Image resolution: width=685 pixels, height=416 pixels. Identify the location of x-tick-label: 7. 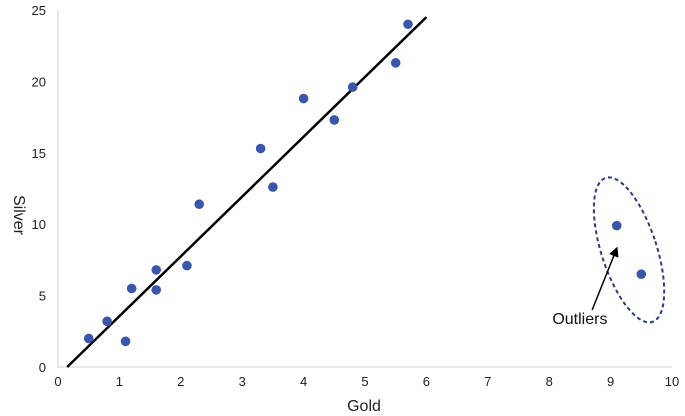
(487, 381).